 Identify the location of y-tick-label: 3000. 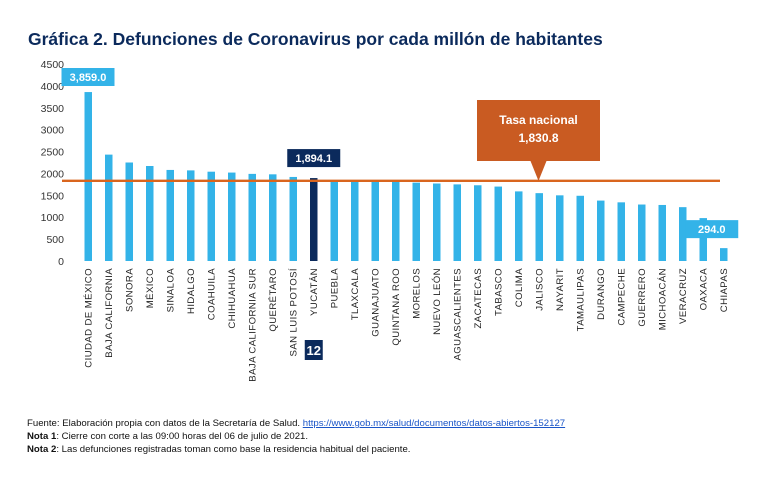
(53, 131).